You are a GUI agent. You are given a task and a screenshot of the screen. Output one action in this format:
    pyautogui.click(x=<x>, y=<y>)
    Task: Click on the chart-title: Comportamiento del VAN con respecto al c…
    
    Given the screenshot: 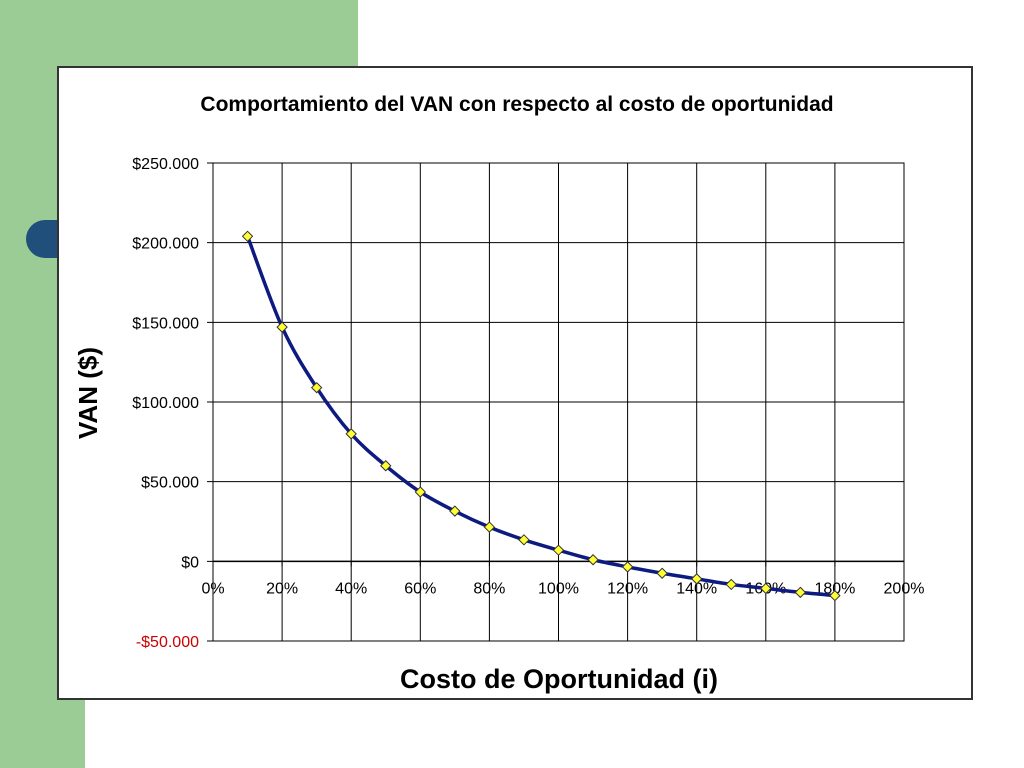 What is the action you would take?
    pyautogui.click(x=516, y=104)
    